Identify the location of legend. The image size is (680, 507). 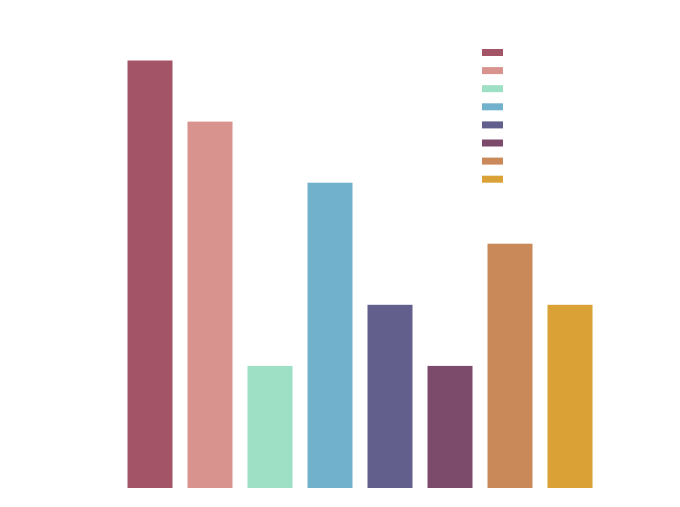
(492, 116).